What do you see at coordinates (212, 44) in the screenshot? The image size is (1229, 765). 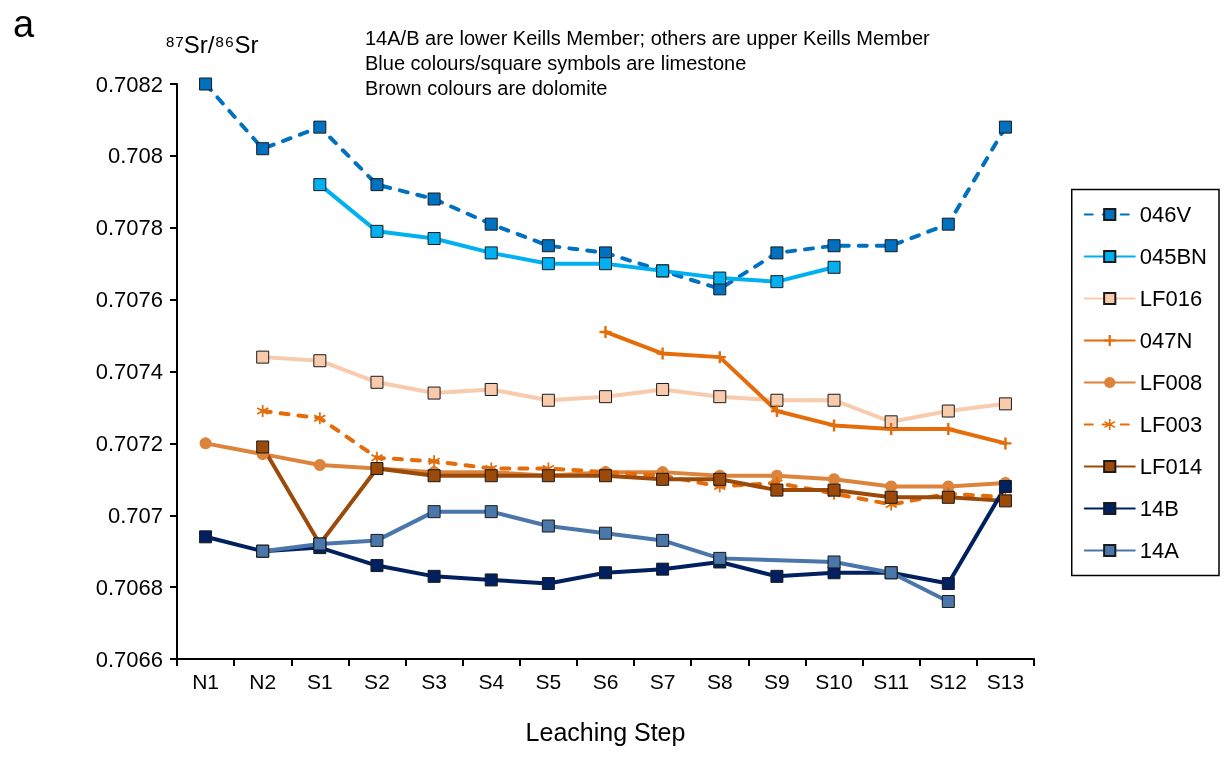 I see `y-axis-title: ⁸⁷Sr/⁸⁶Sr` at bounding box center [212, 44].